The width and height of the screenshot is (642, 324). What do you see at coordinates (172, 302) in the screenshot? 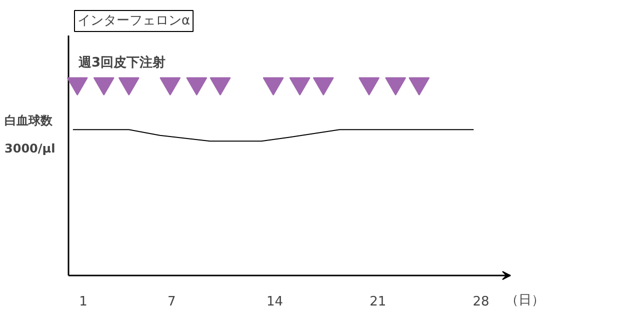
I see `x-tick-label: 7` at bounding box center [172, 302].